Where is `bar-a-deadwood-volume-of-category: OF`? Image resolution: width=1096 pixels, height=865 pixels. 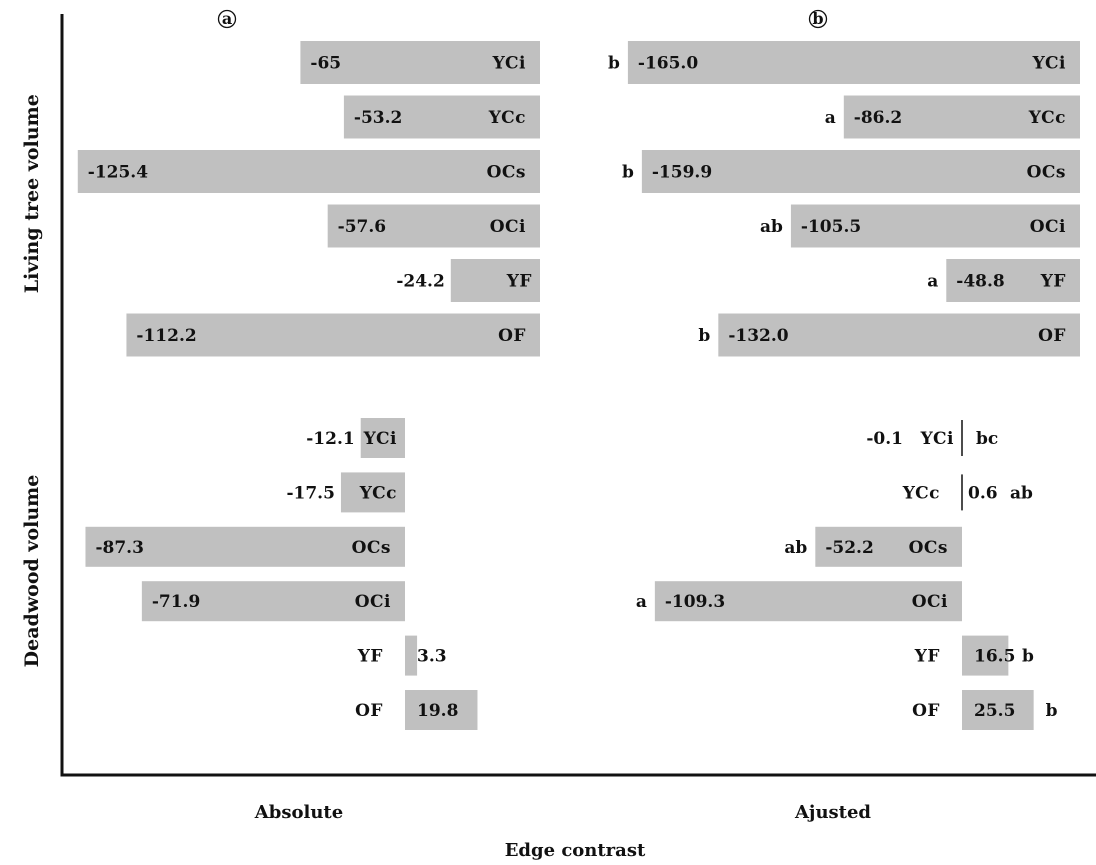 bar-a-deadwood-volume-of-category: OF is located at coordinates (369, 711).